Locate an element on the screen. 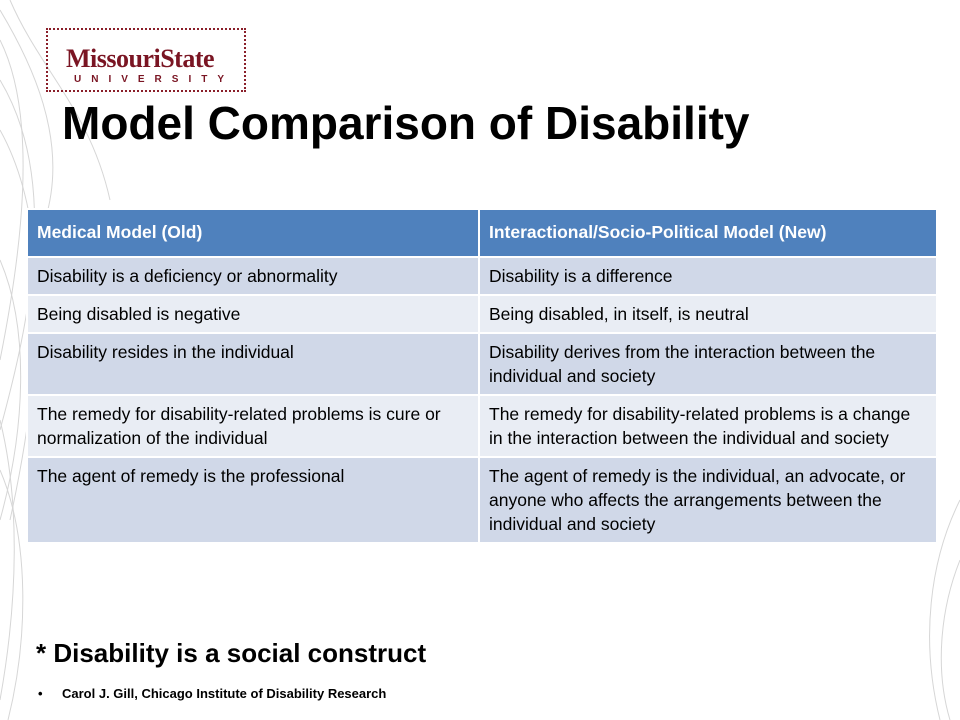 This screenshot has width=960, height=720. university-logo: MissouriState UNIVERSITY is located at coordinates (146, 60).